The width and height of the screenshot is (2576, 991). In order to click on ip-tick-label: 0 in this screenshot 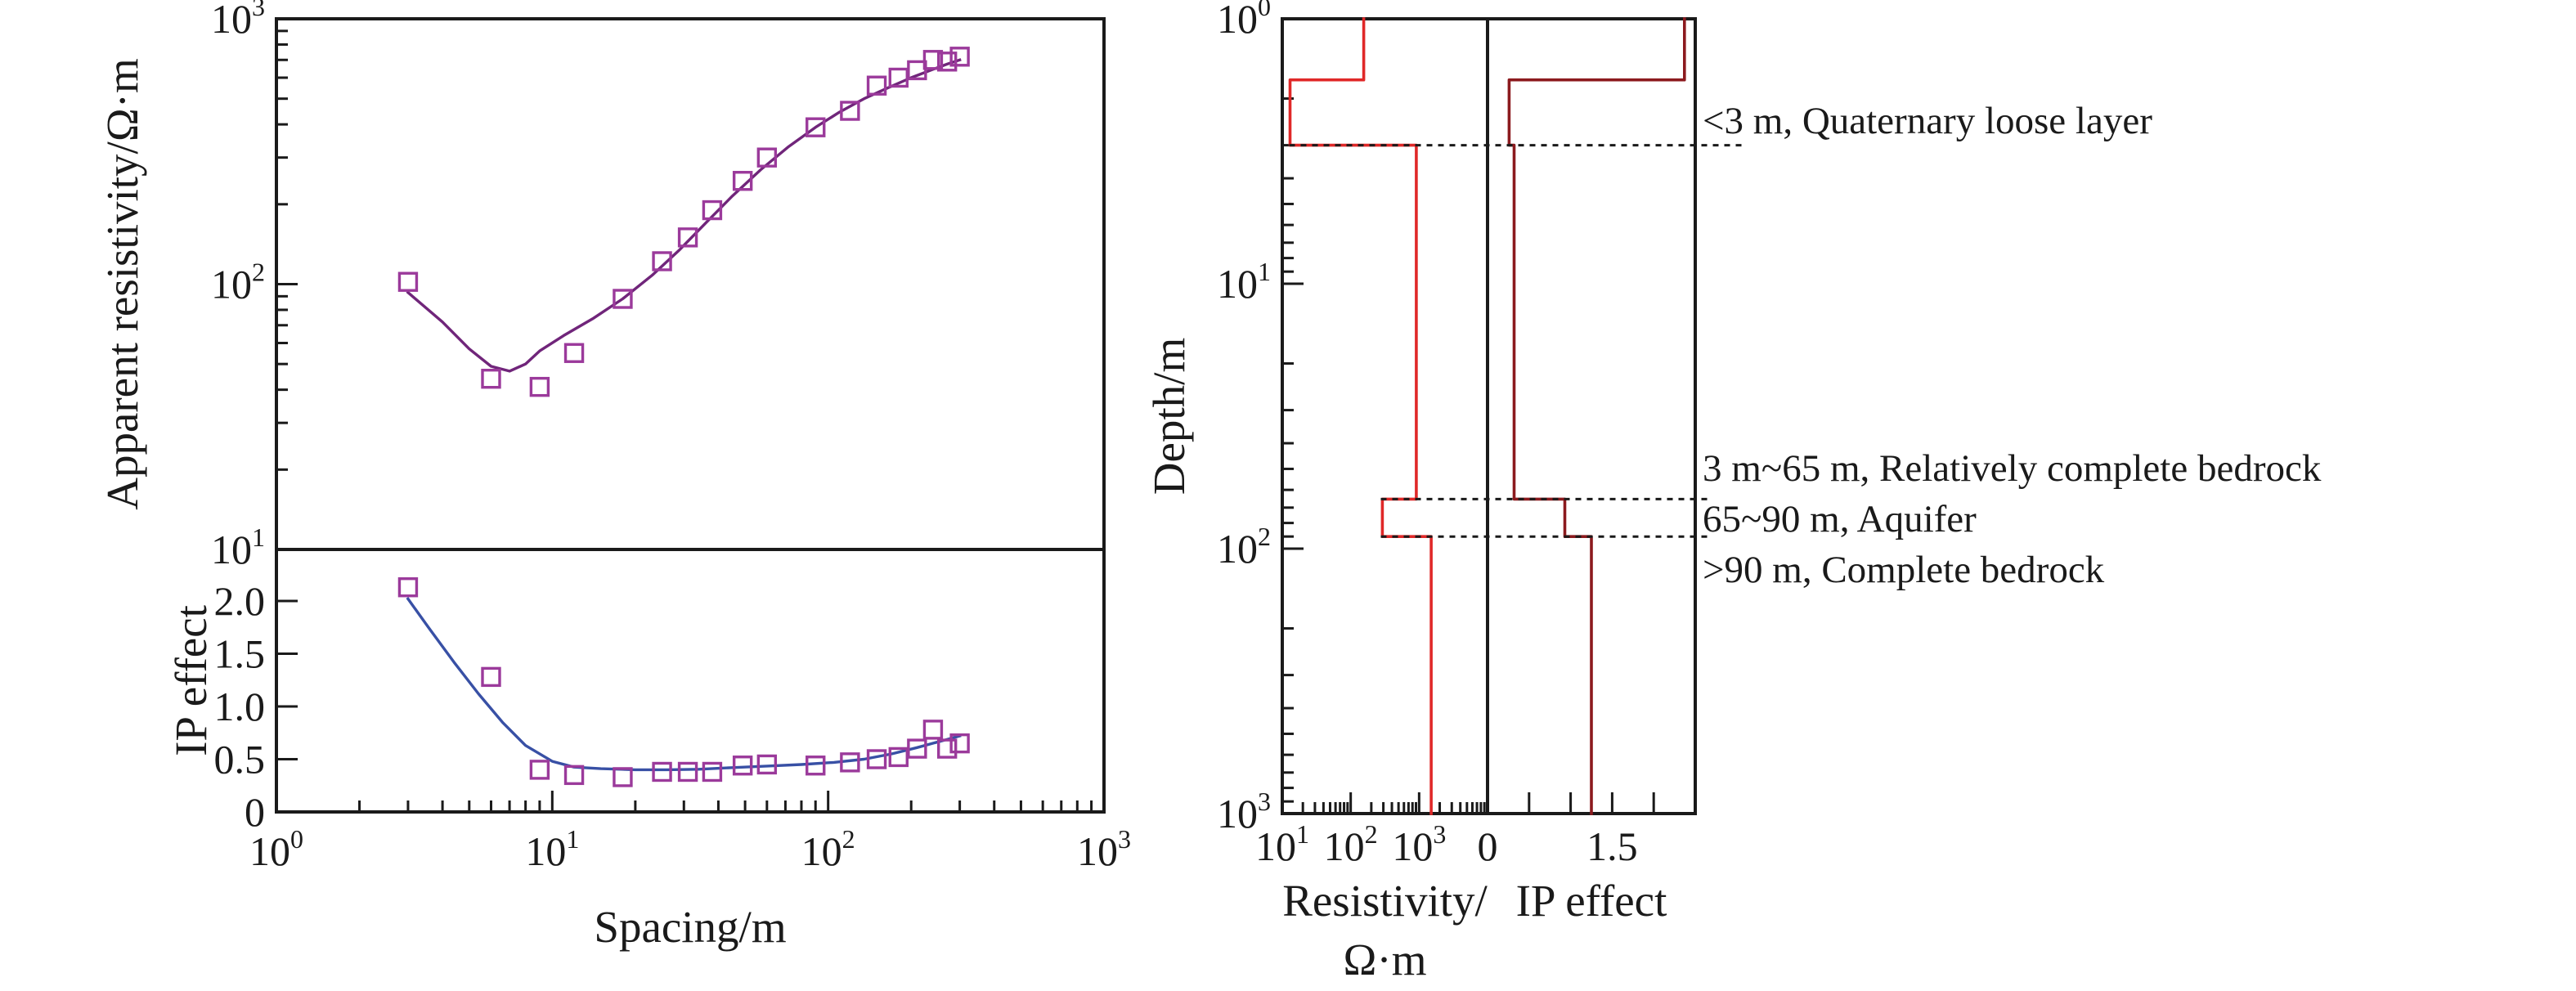, I will do `click(255, 812)`.